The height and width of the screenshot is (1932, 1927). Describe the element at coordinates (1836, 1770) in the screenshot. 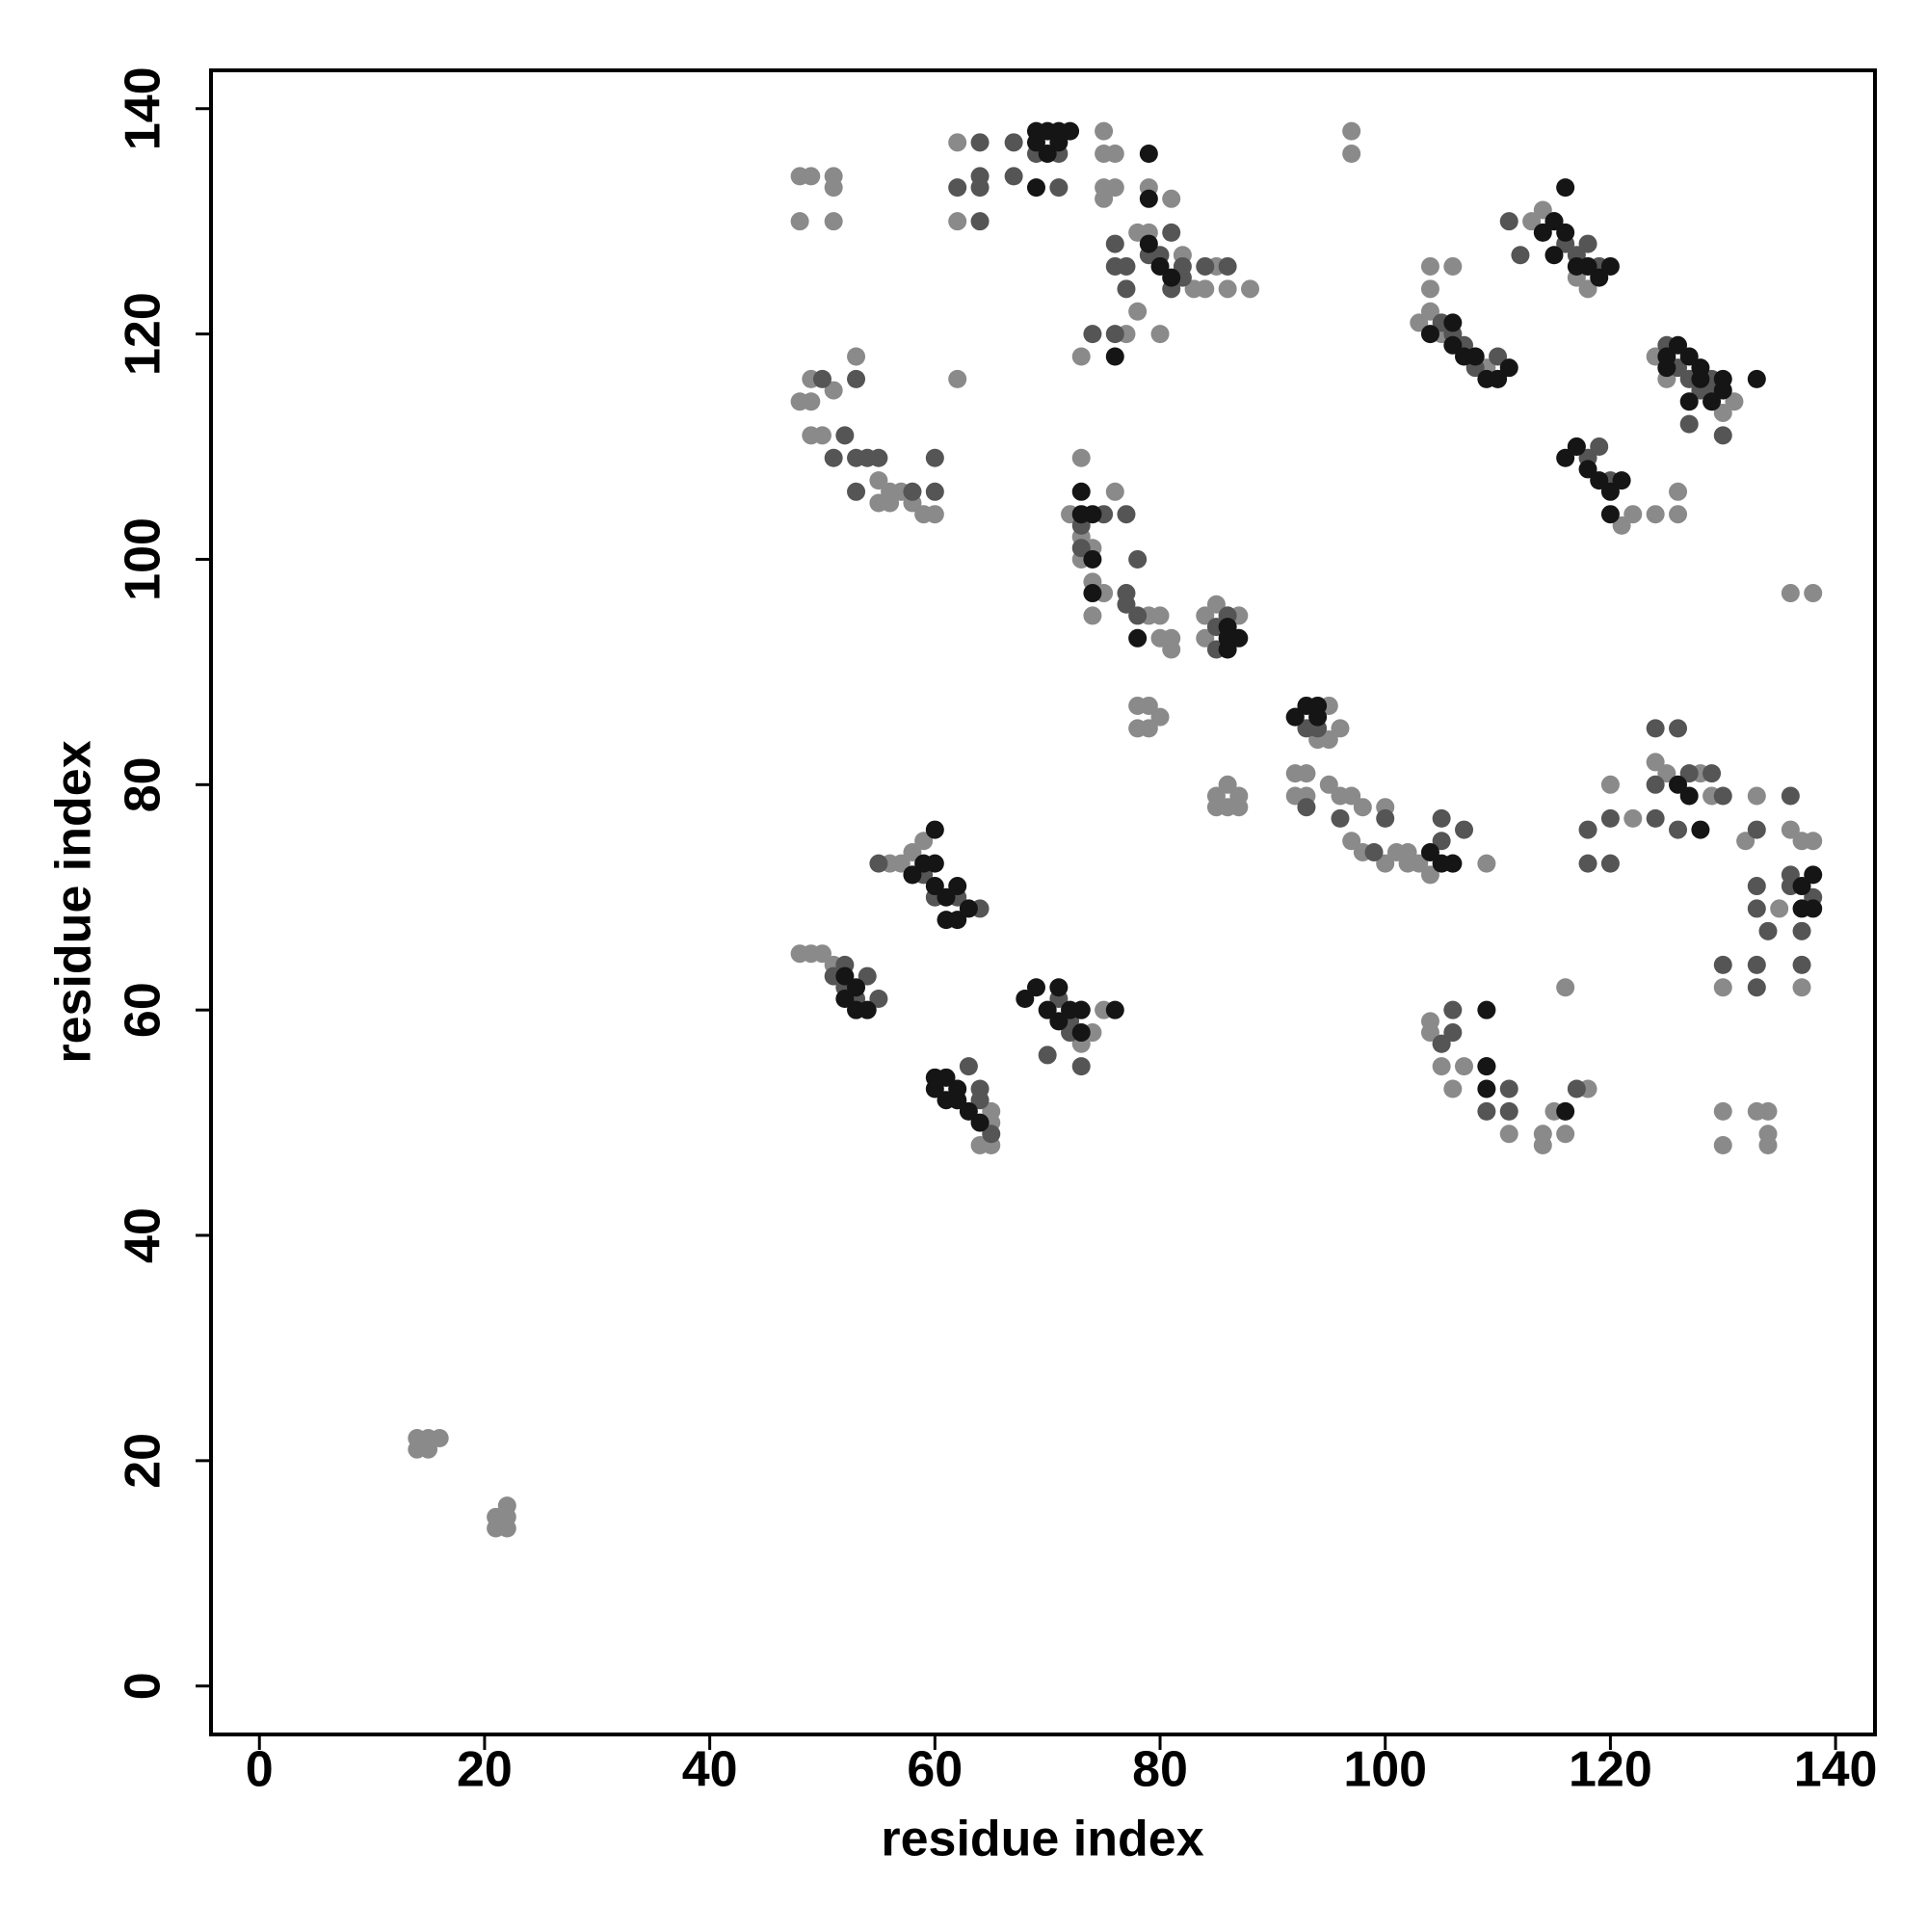

I see `x-tick-label: 140` at that location.